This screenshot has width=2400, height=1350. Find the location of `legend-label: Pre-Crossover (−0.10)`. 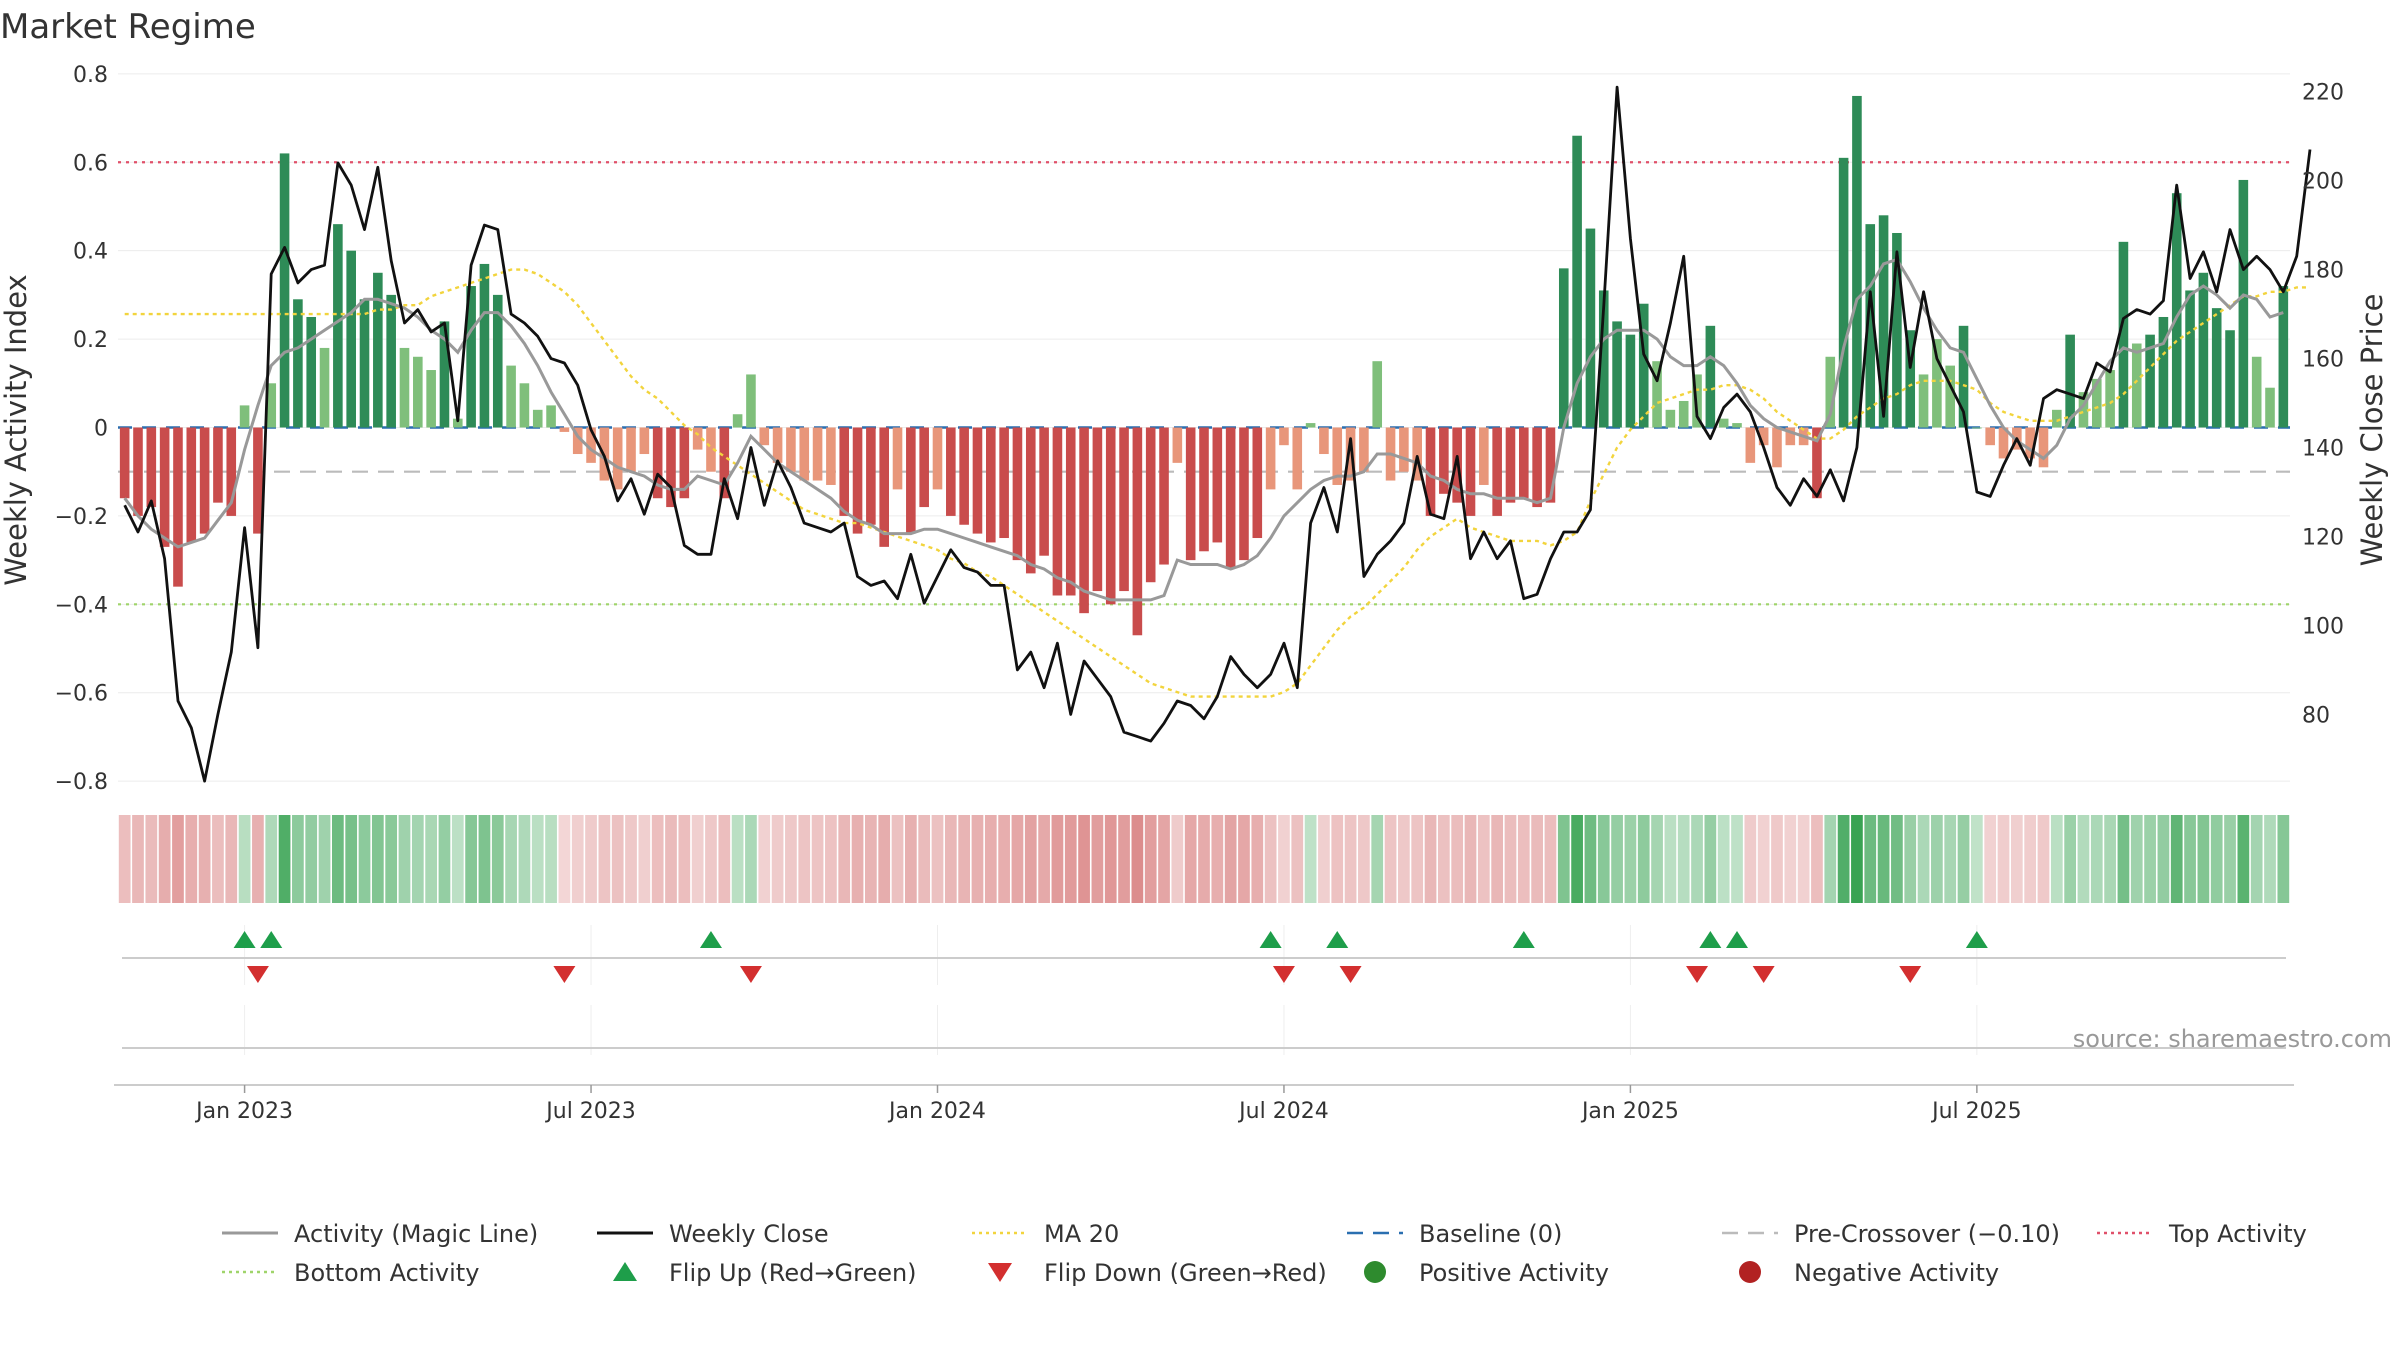

legend-label: Pre-Crossover (−0.10) is located at coordinates (1927, 1234).